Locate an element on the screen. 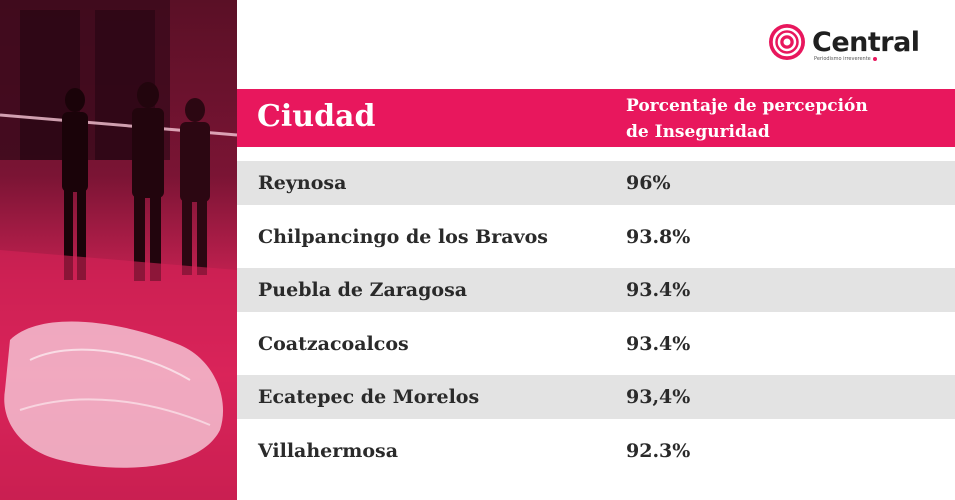  table-row: Reynosa 96% is located at coordinates (596, 183).